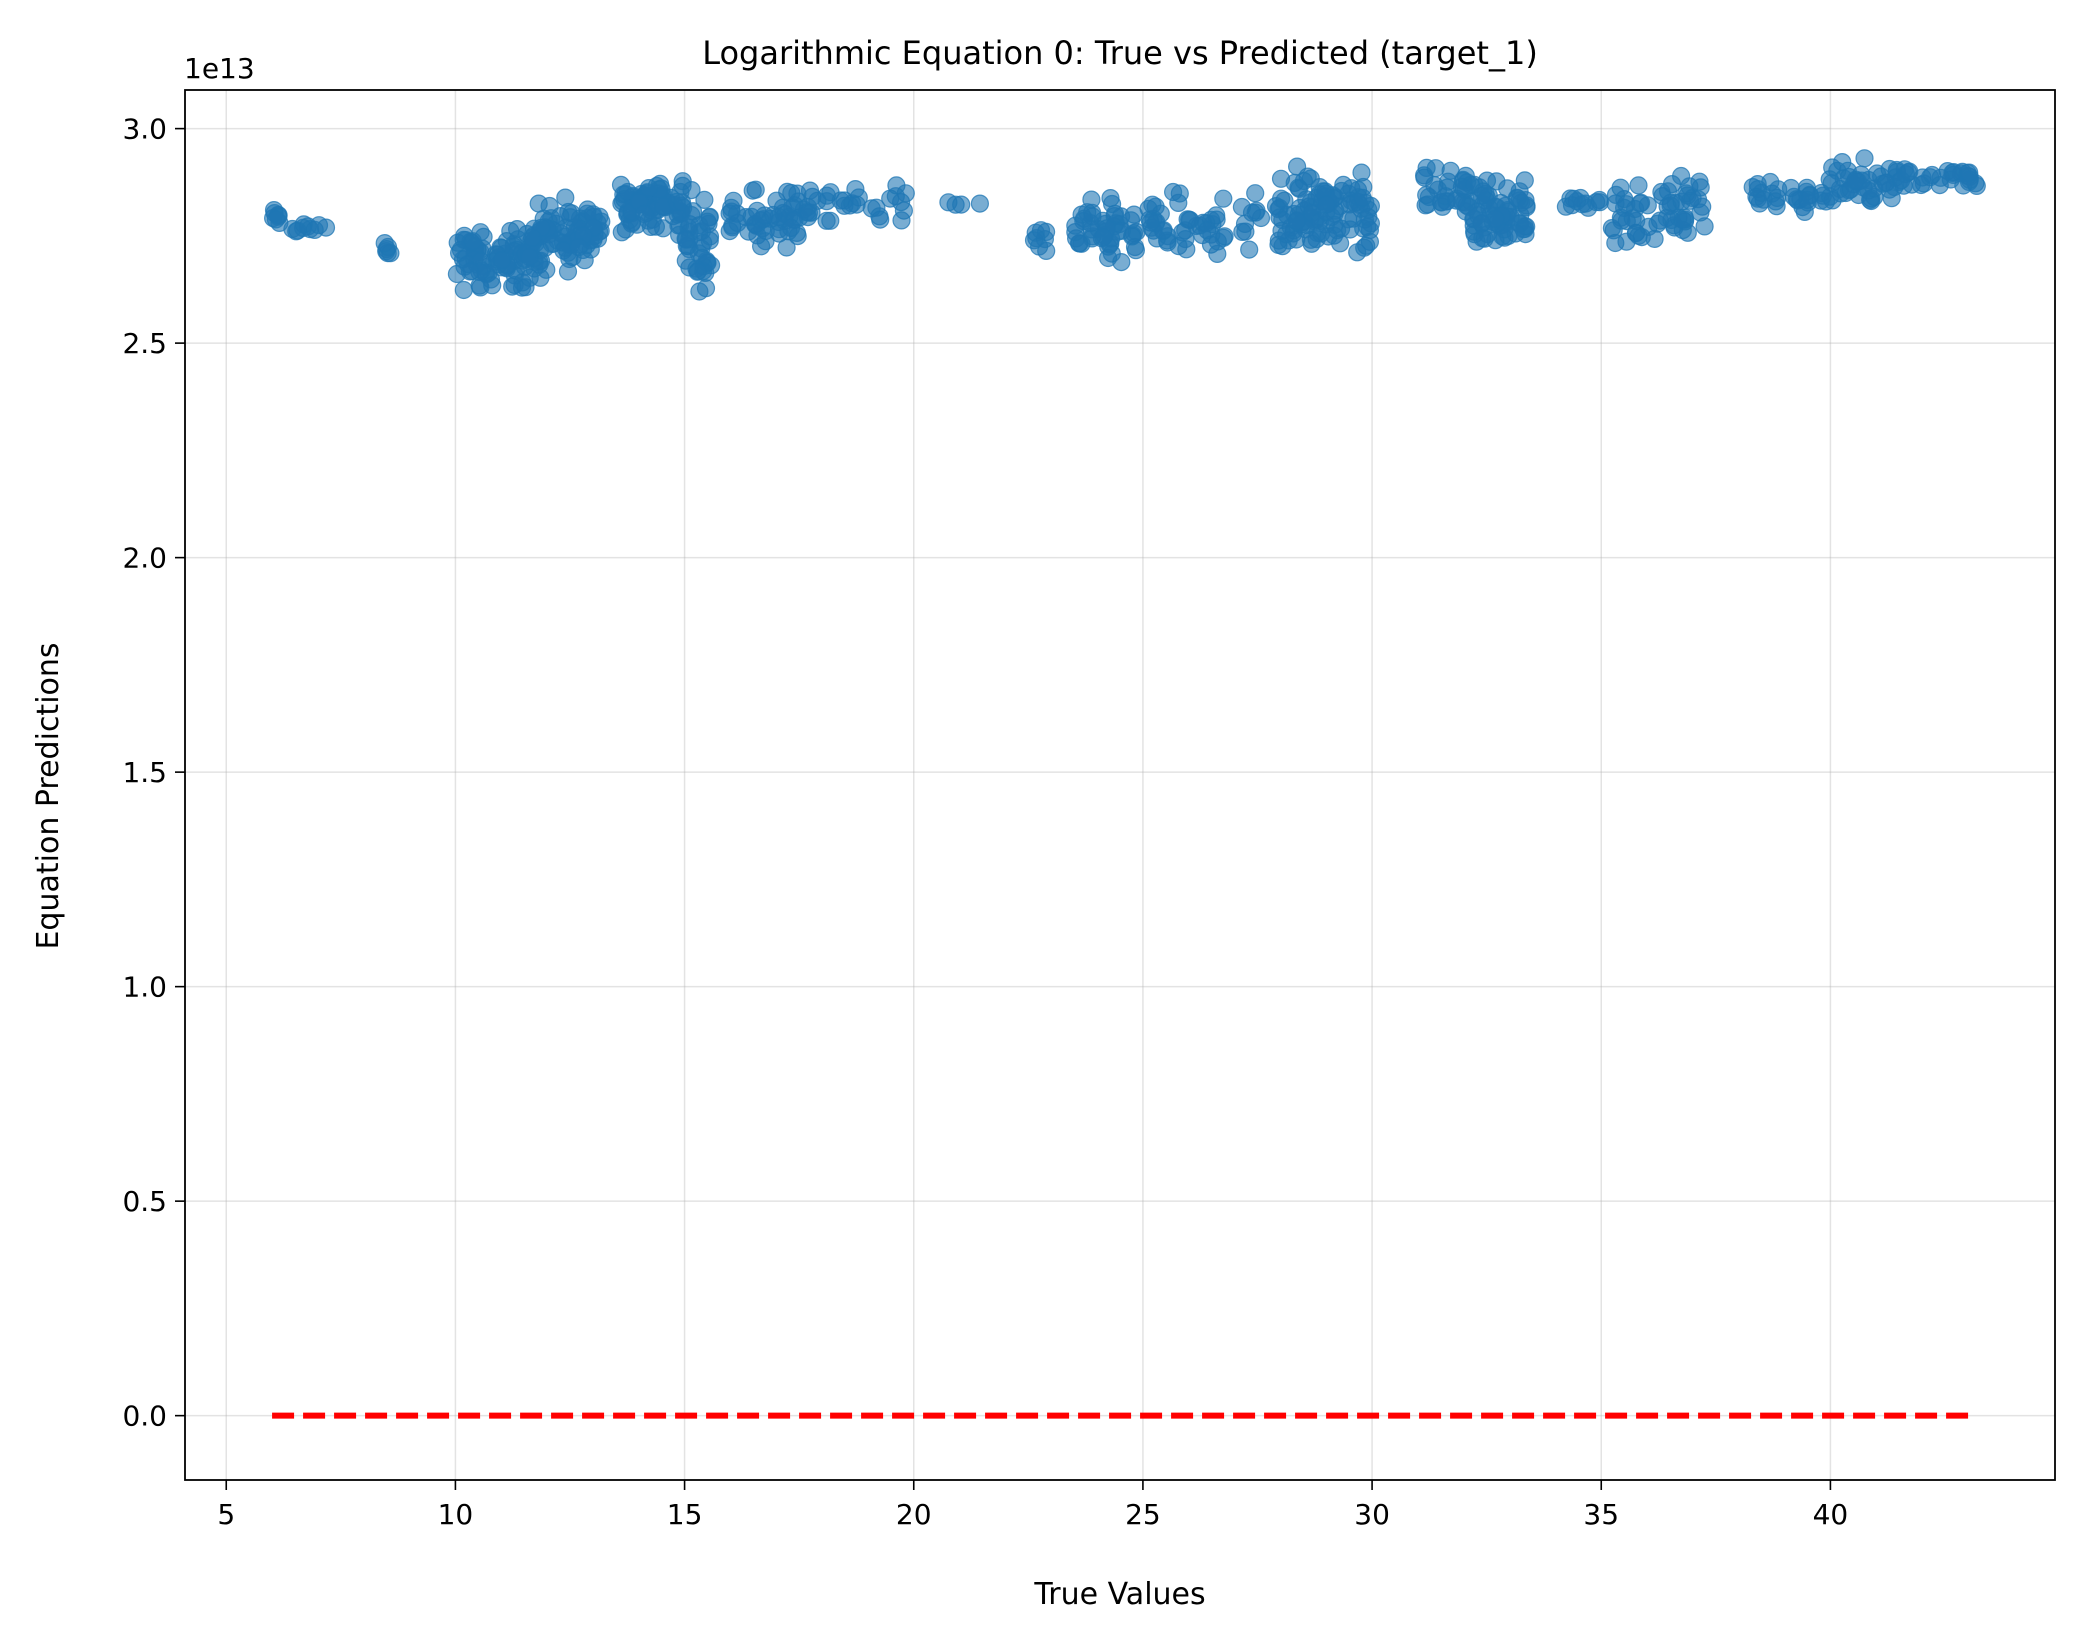  What do you see at coordinates (144, 987) in the screenshot?
I see `y-tick-label: 1.0` at bounding box center [144, 987].